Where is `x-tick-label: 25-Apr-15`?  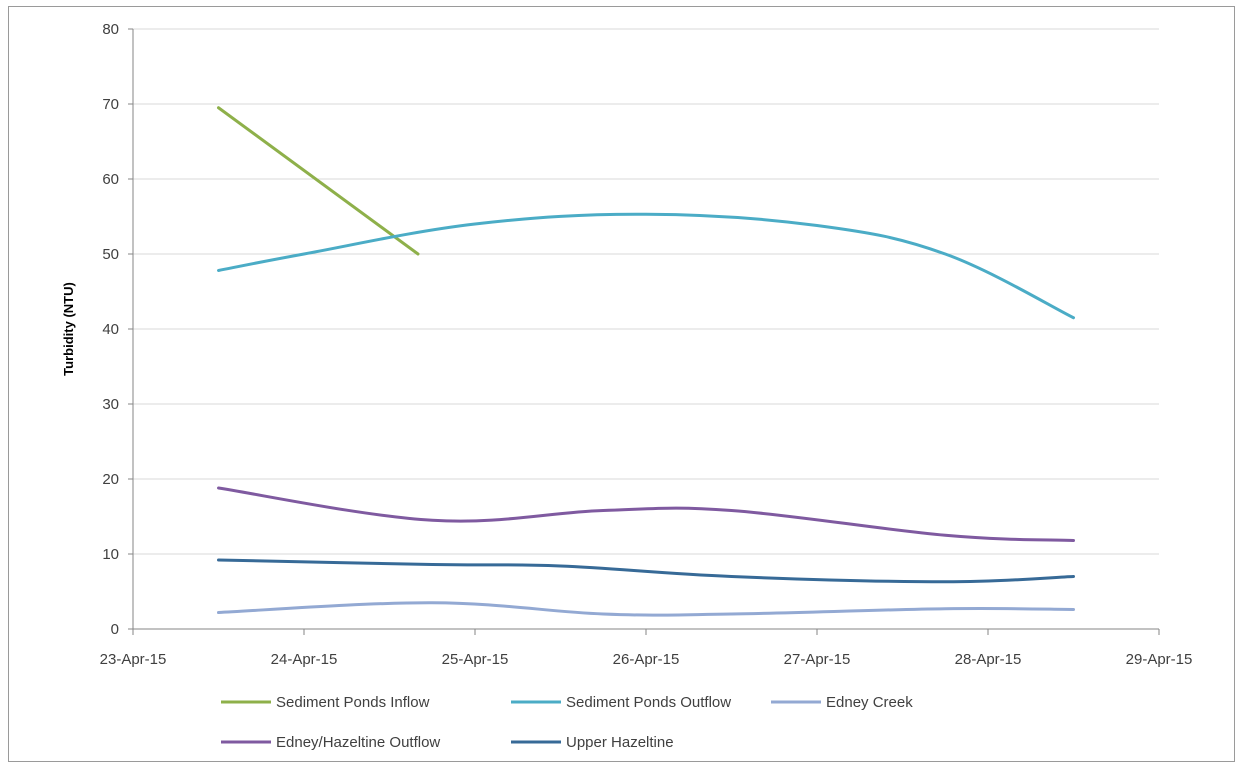
x-tick-label: 25-Apr-15 is located at coordinates (475, 659).